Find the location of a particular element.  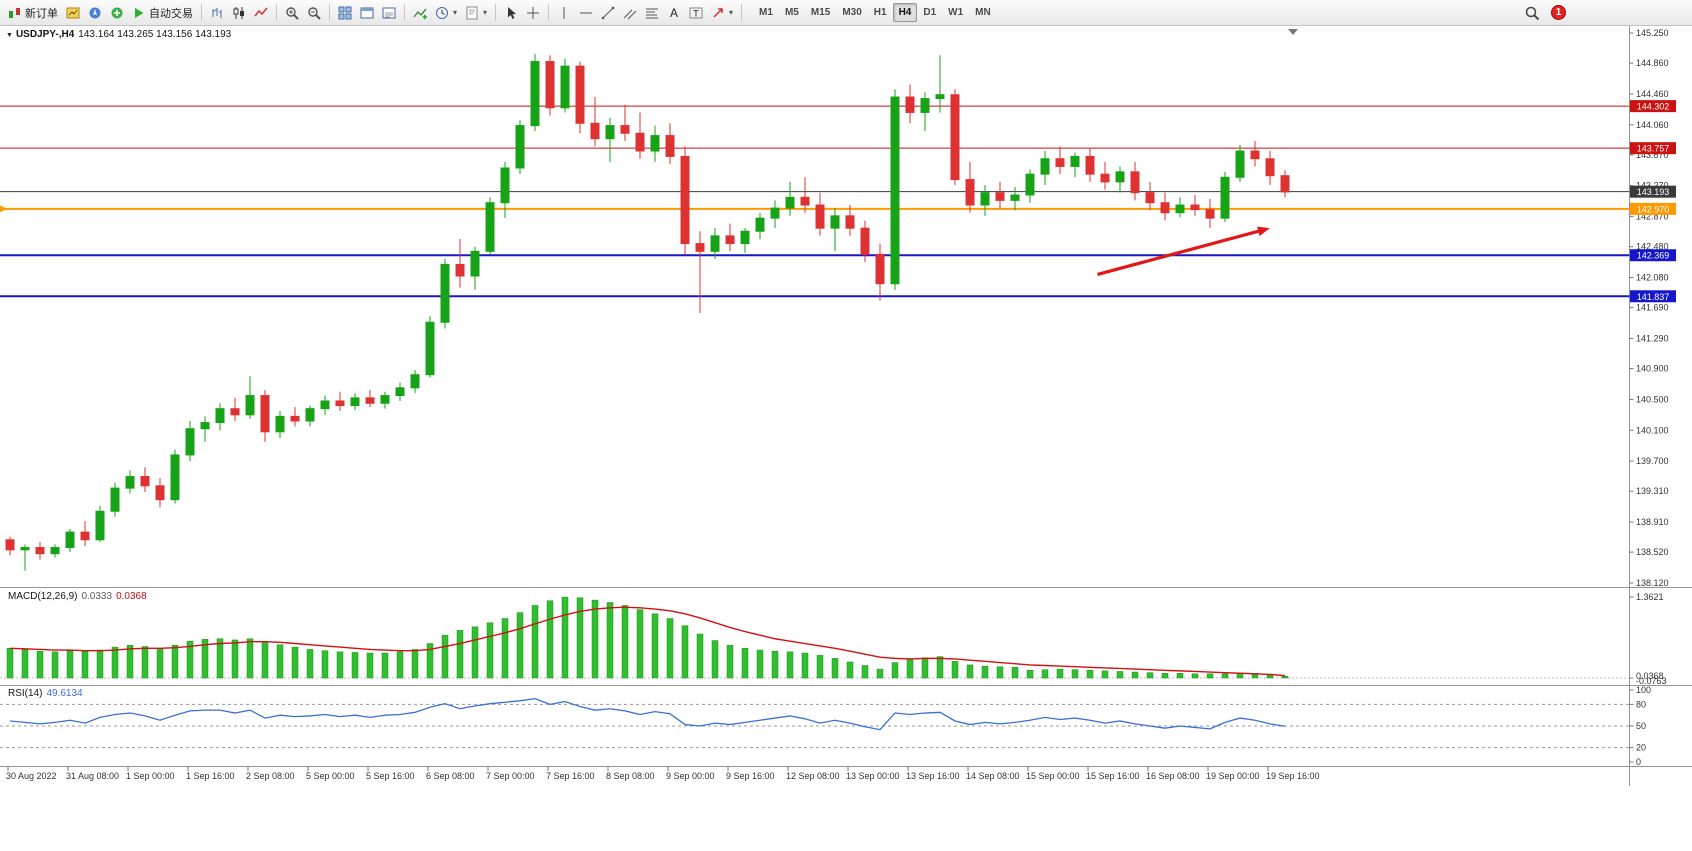

timeframe-mn-button: MN is located at coordinates (983, 12).